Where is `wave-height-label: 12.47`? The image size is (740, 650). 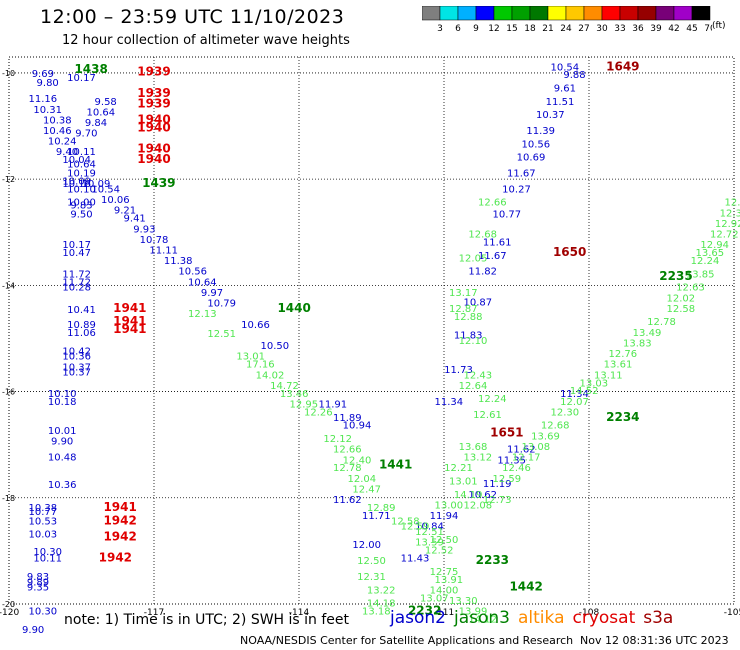
wave-height-label: 12.47 is located at coordinates (366, 489).